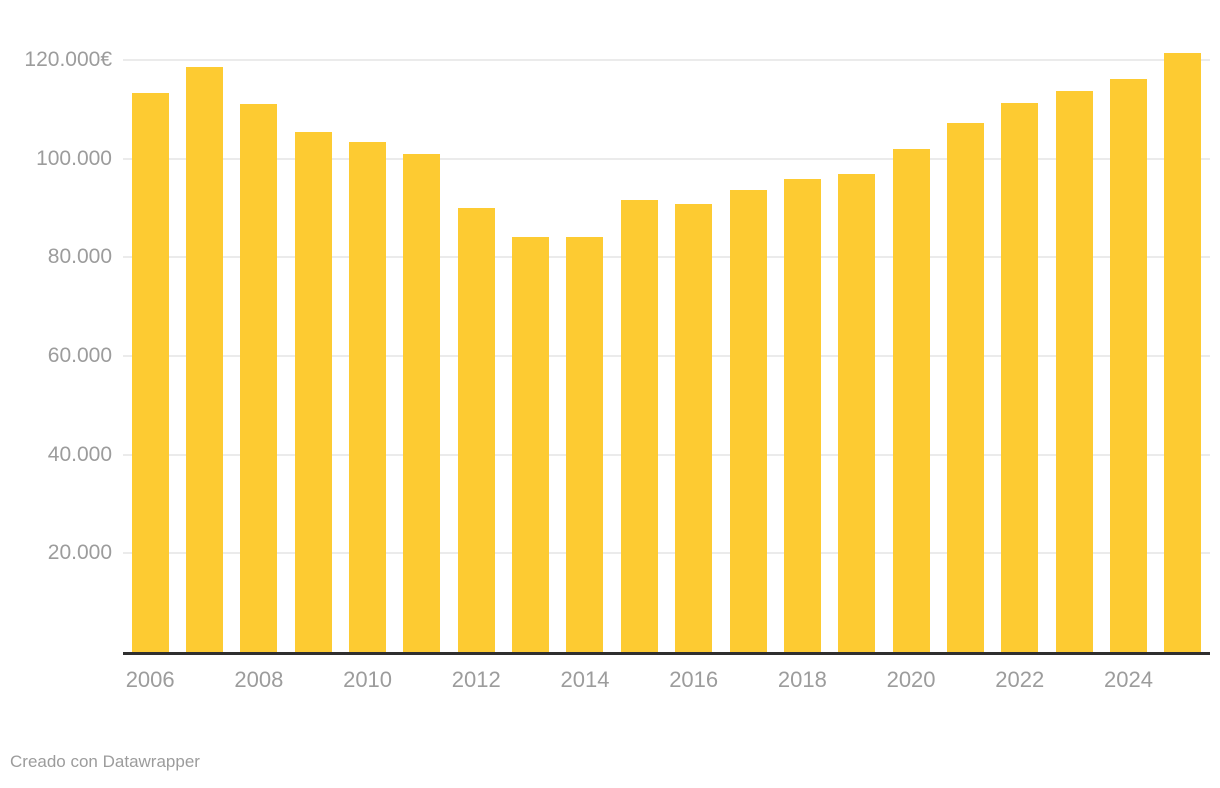 Image resolution: width=1220 pixels, height=788 pixels. Describe the element at coordinates (911, 400) in the screenshot. I see `bar-2020` at that location.